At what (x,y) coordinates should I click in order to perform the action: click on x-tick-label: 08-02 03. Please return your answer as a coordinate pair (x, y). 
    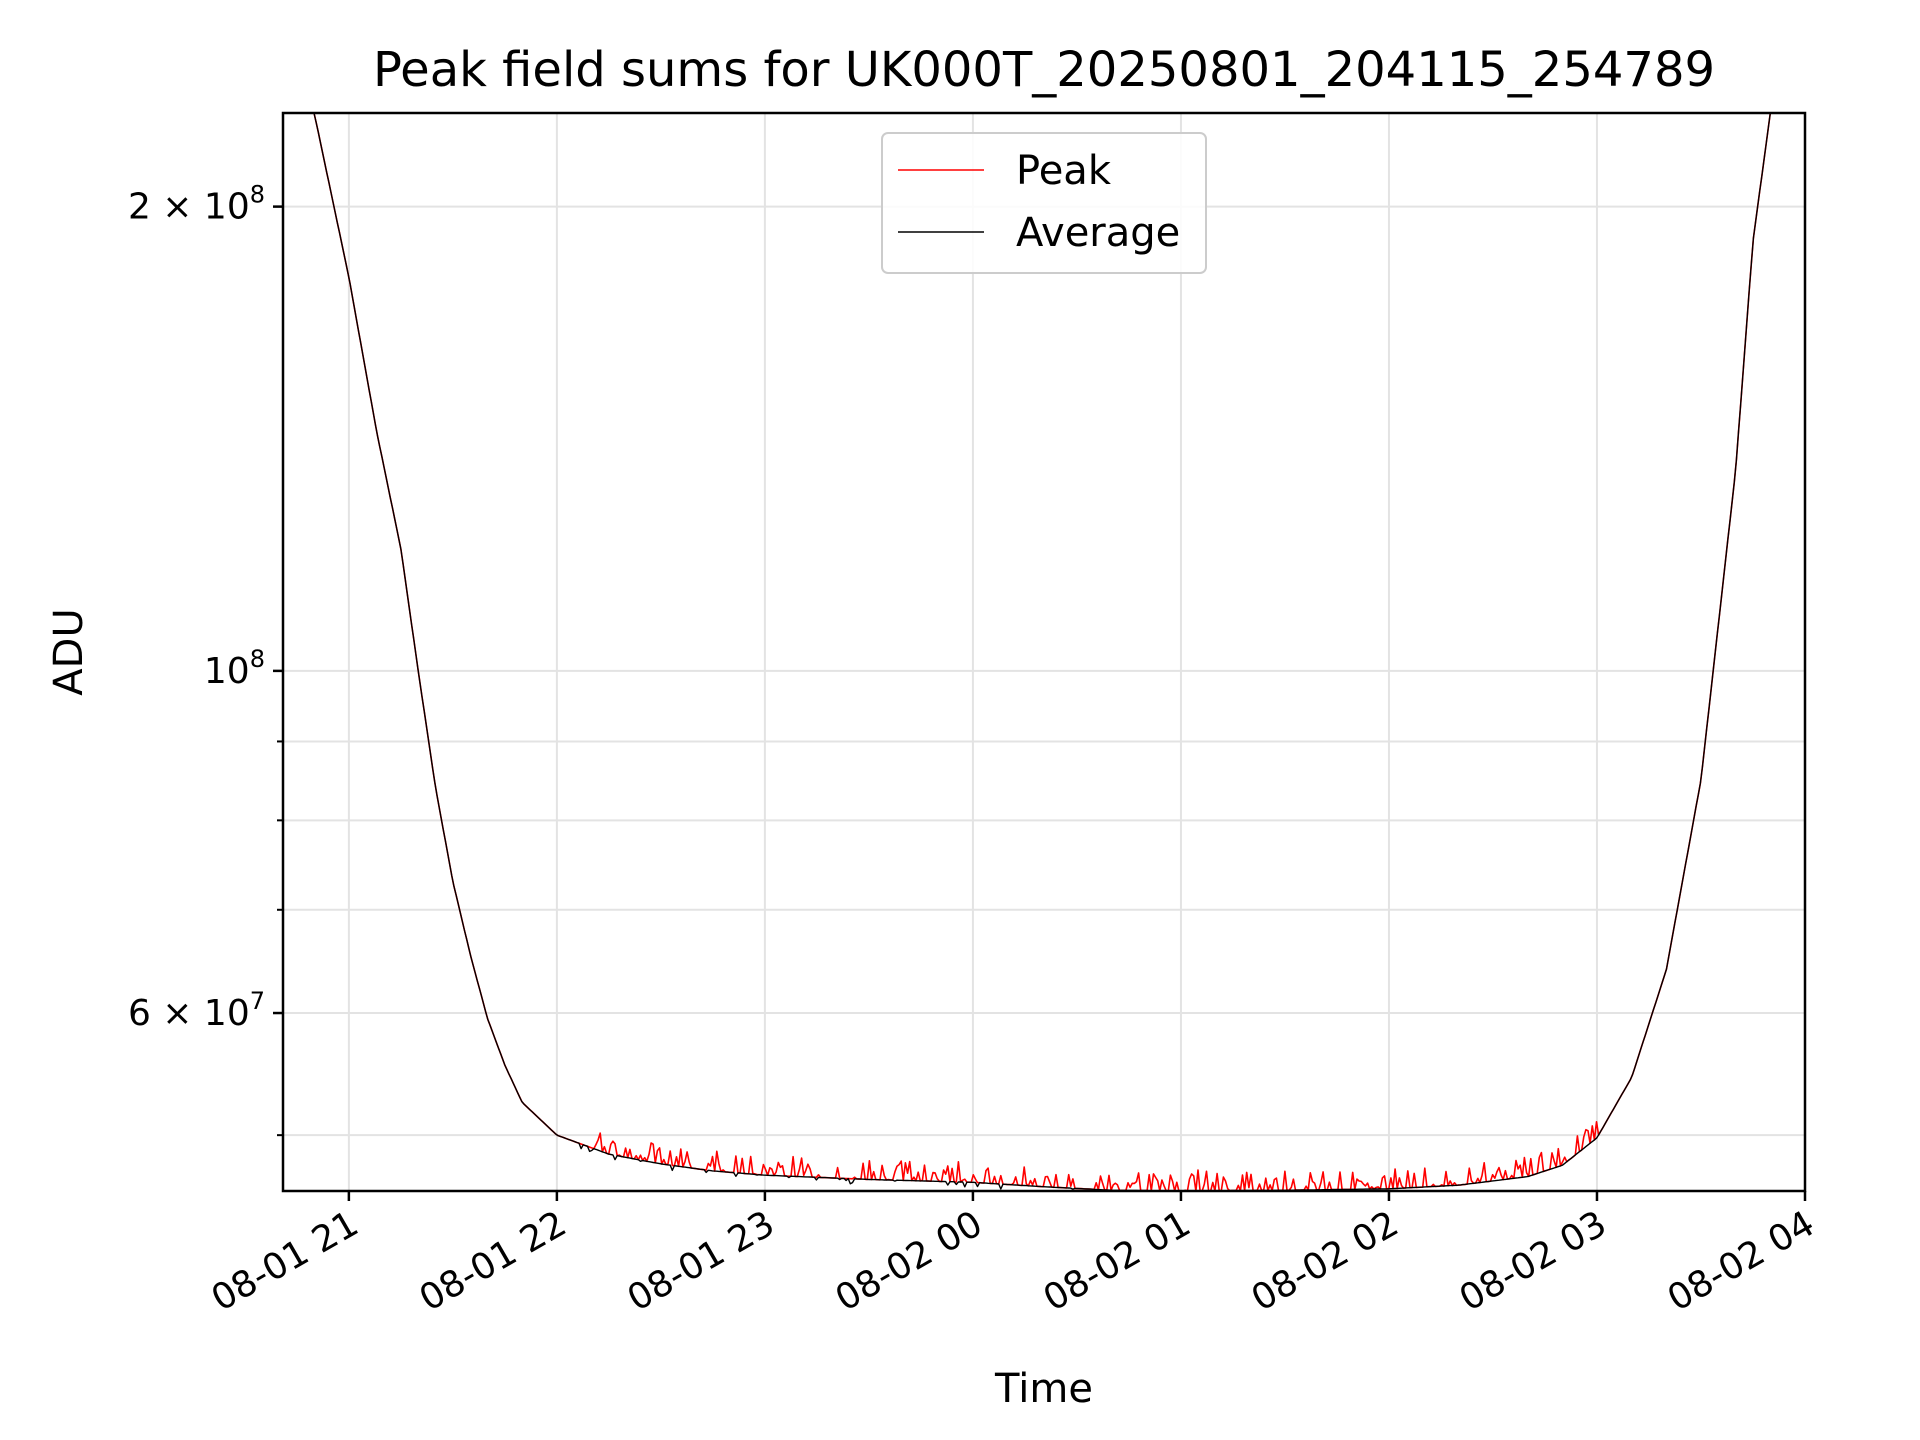
    Looking at the image, I should click on (1533, 1261).